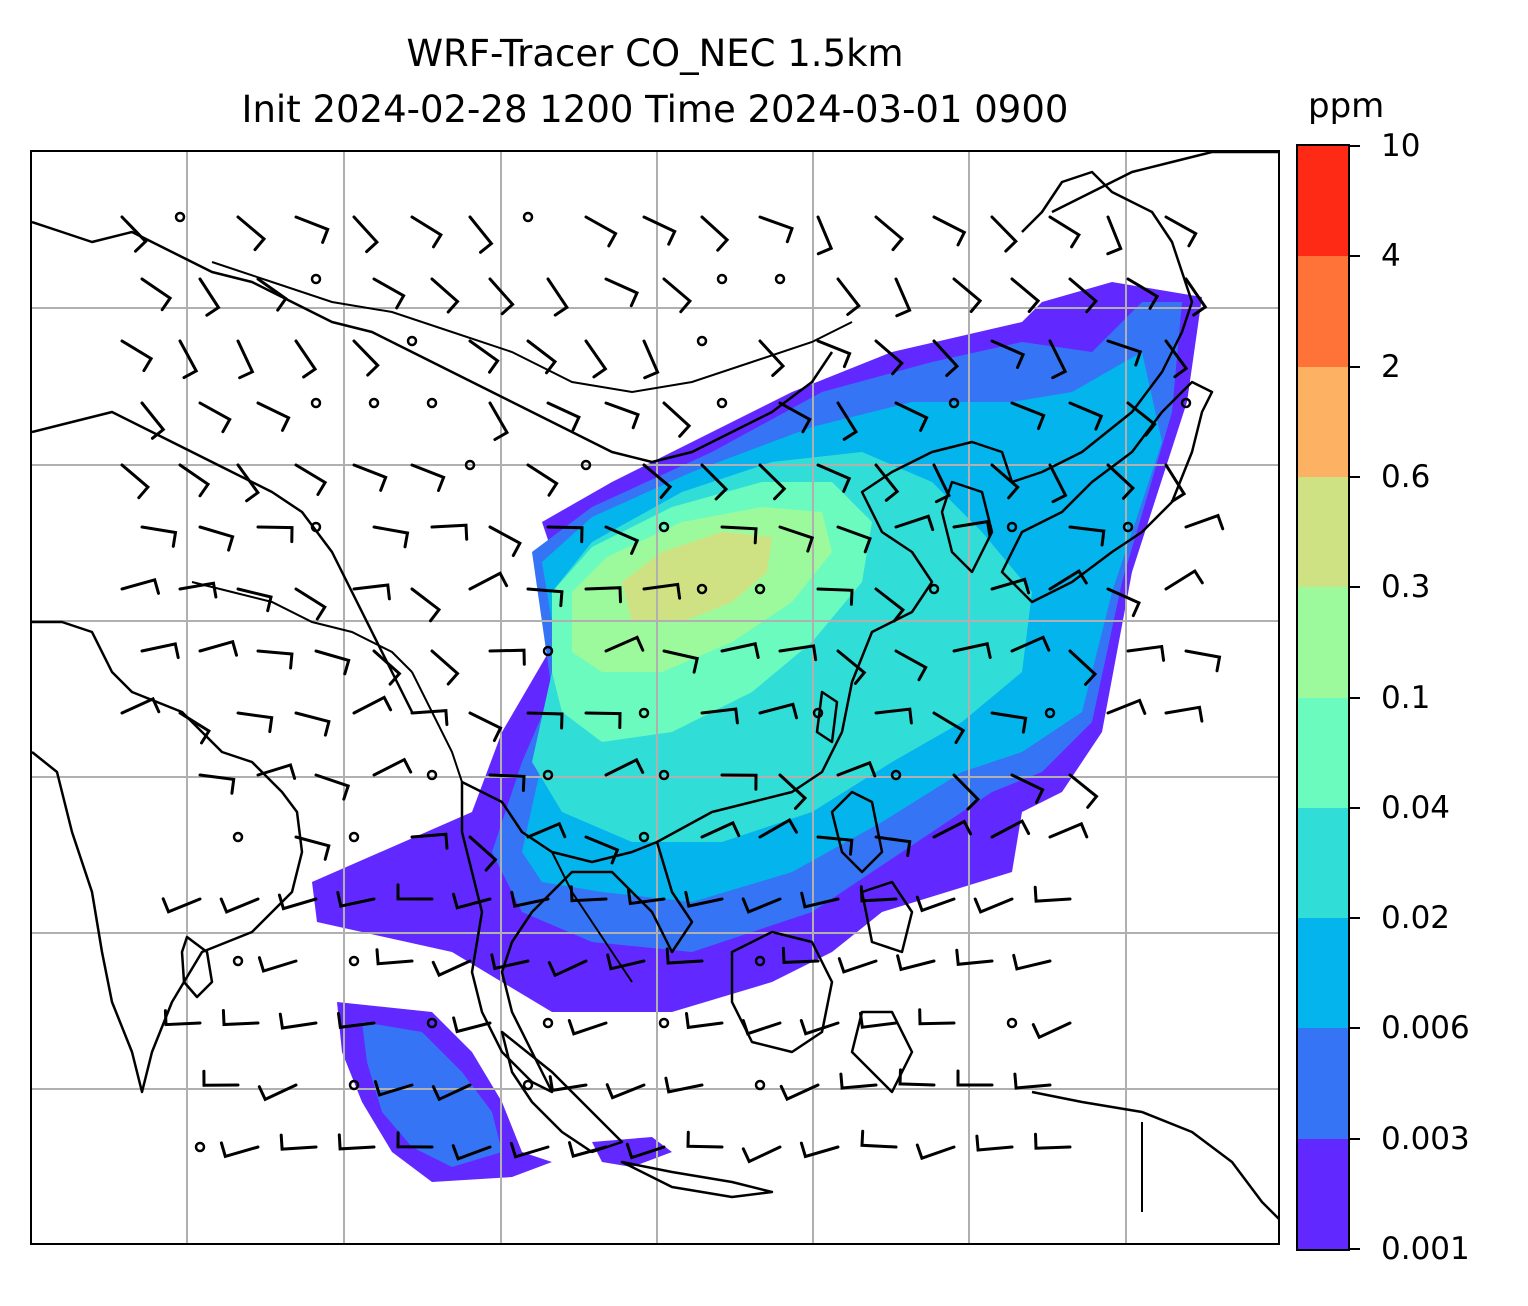 This screenshot has width=1528, height=1306. What do you see at coordinates (1406, 476) in the screenshot?
I see `colorbar-tick-label: 0.6` at bounding box center [1406, 476].